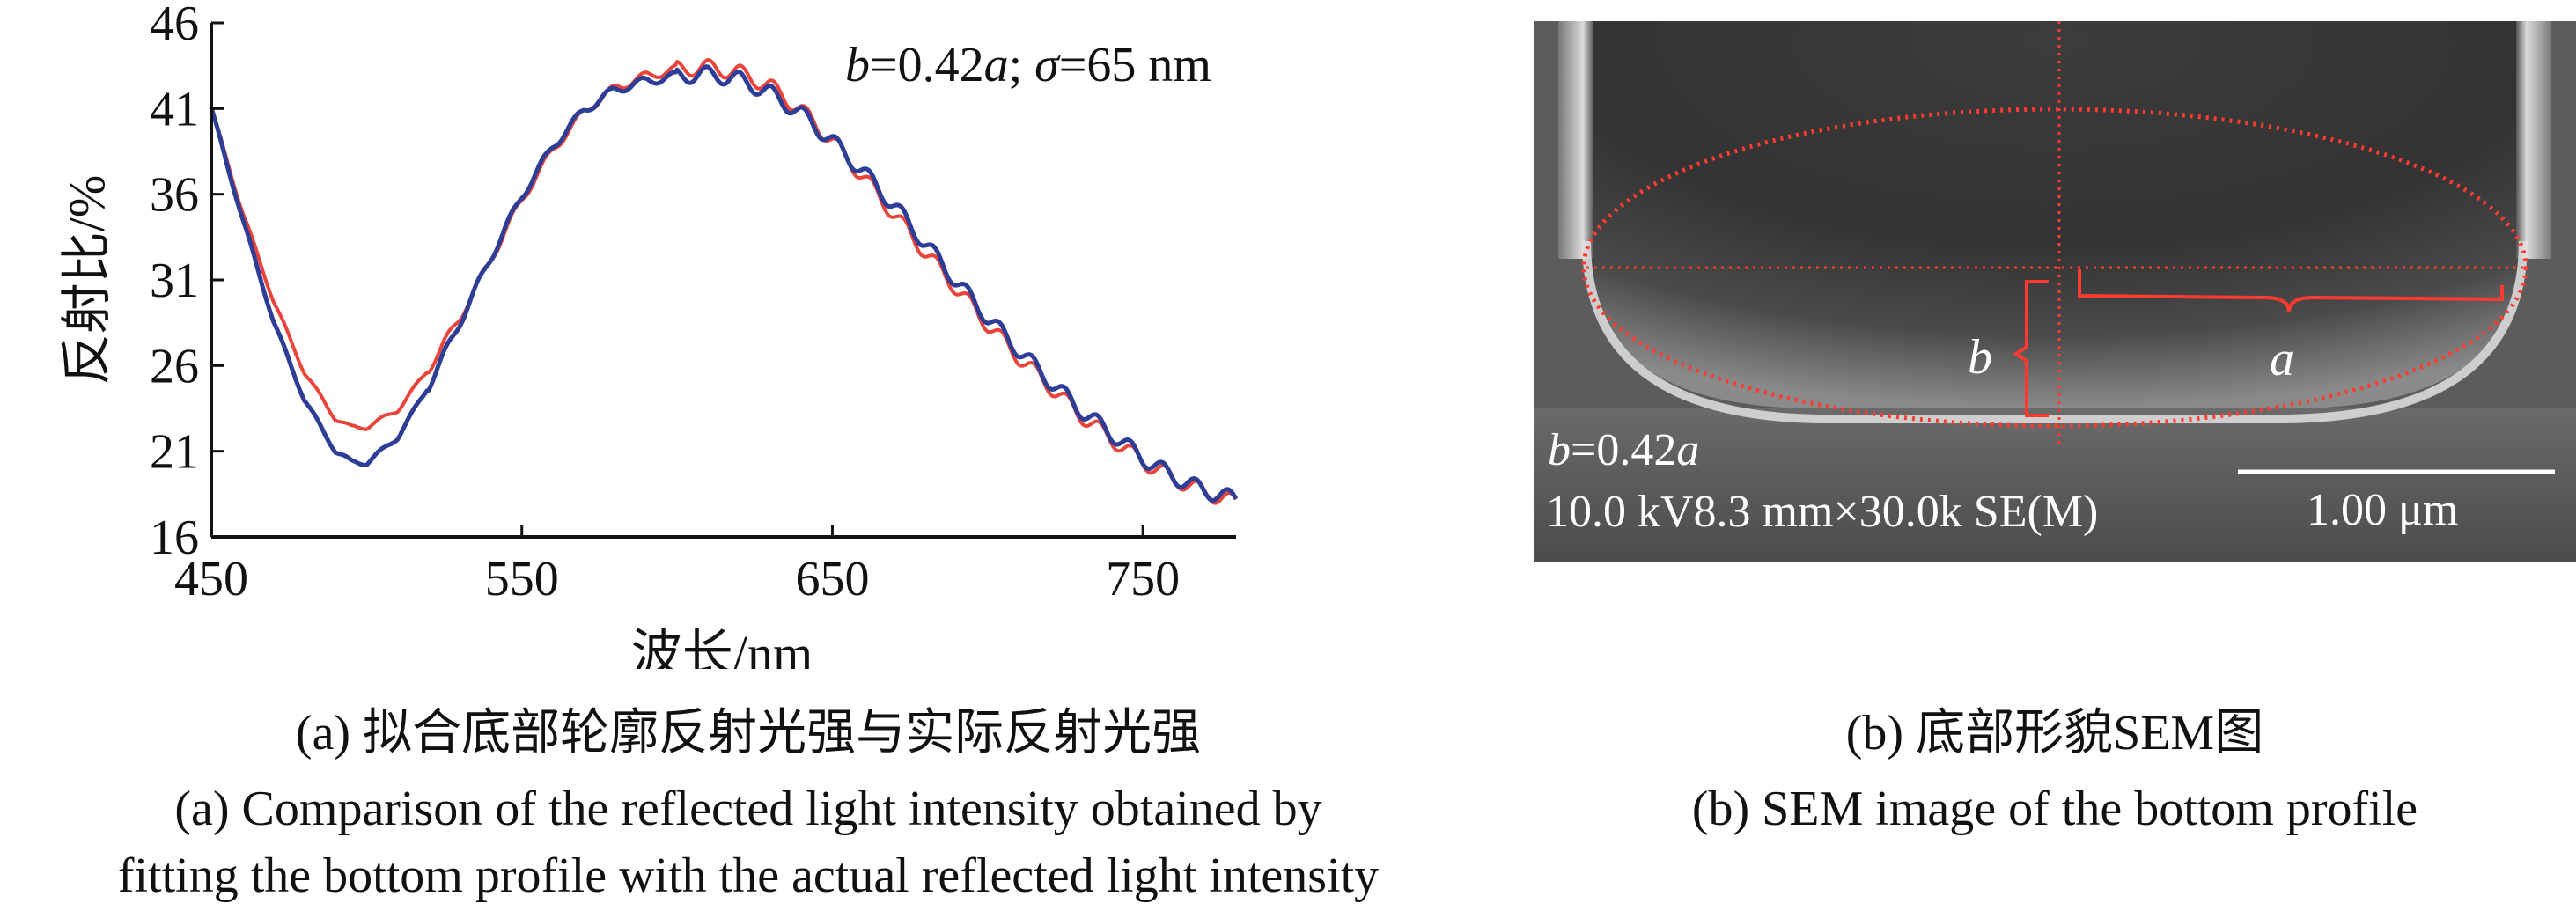  What do you see at coordinates (174, 25) in the screenshot?
I see `y-tick-label: 46` at bounding box center [174, 25].